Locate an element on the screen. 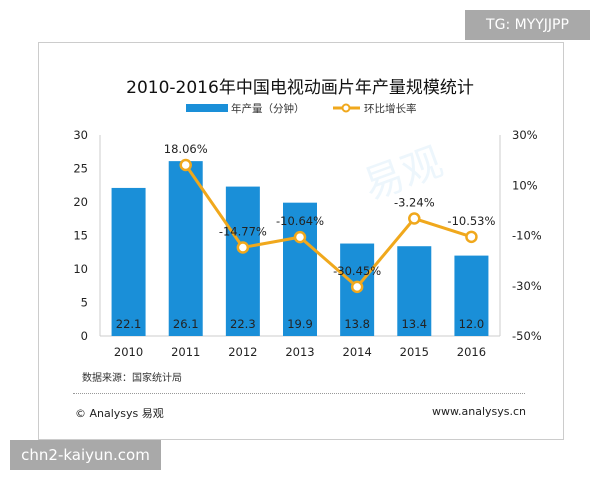 This screenshot has height=480, width=600. bar-value-label: 22.3 is located at coordinates (243, 324).